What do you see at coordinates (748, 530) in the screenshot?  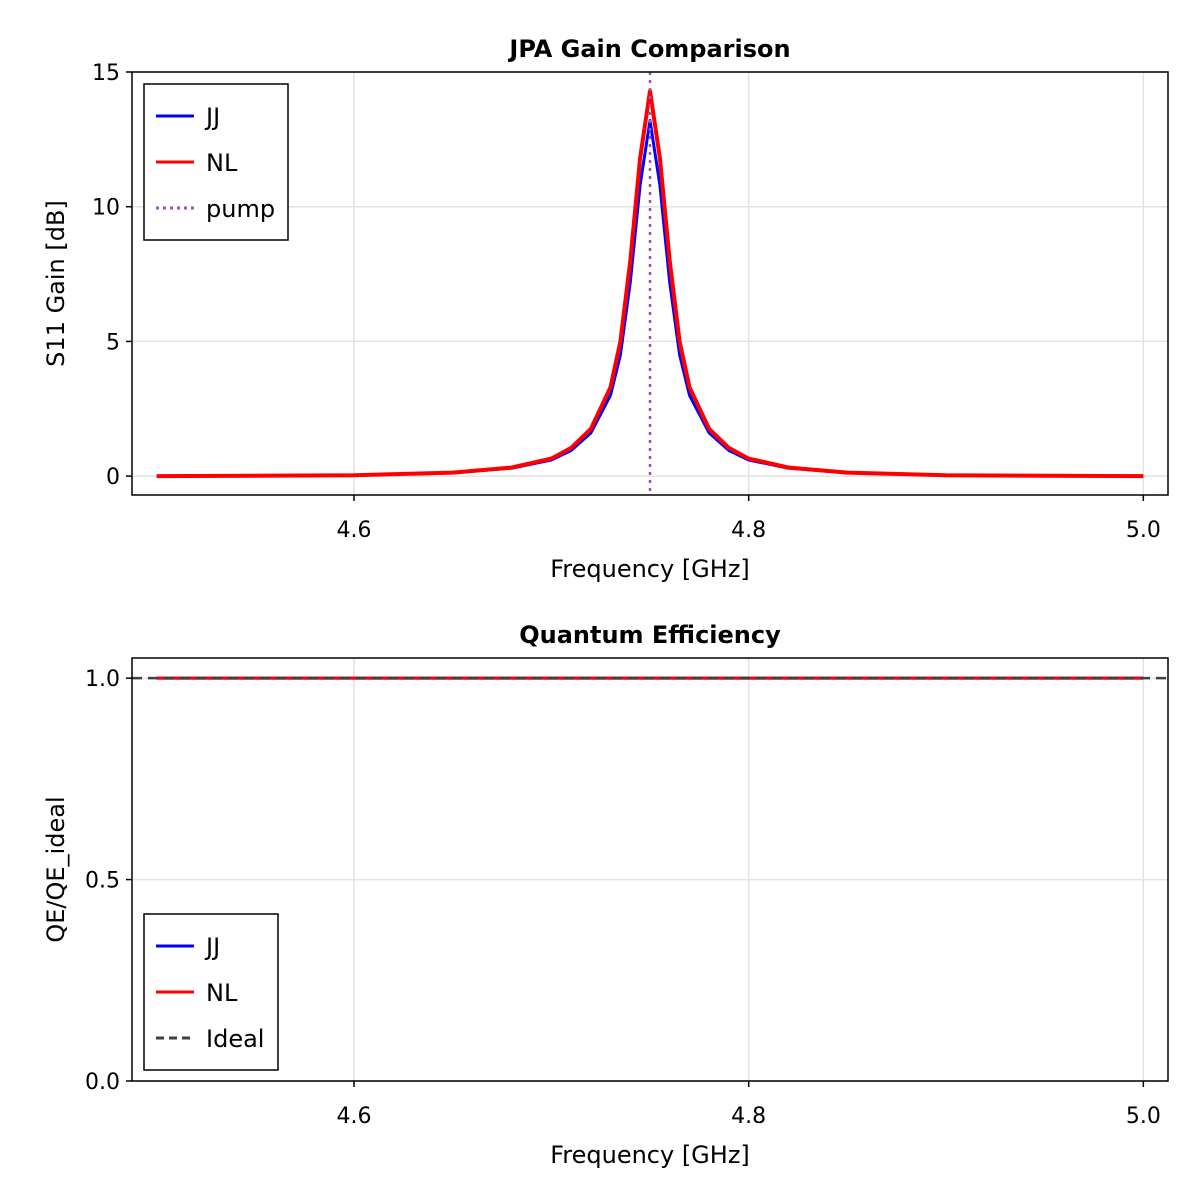 I see `gain-x-tick-label: 4.8` at bounding box center [748, 530].